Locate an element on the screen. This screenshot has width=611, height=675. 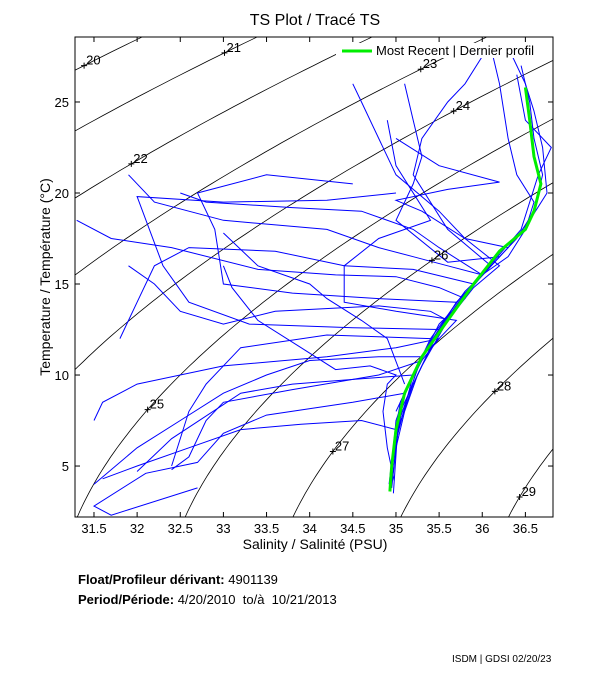
y-tick-label: 25 is located at coordinates (62, 102).